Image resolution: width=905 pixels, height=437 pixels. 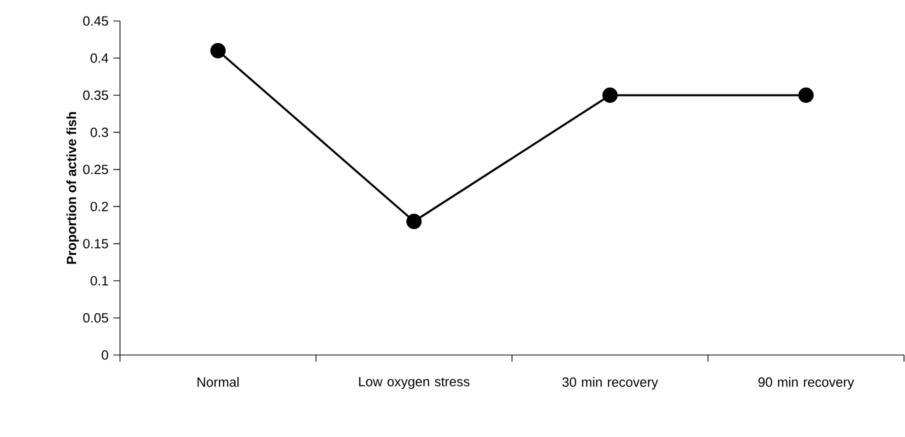 I want to click on x-tick-label: Low oxygen stress, so click(x=414, y=383).